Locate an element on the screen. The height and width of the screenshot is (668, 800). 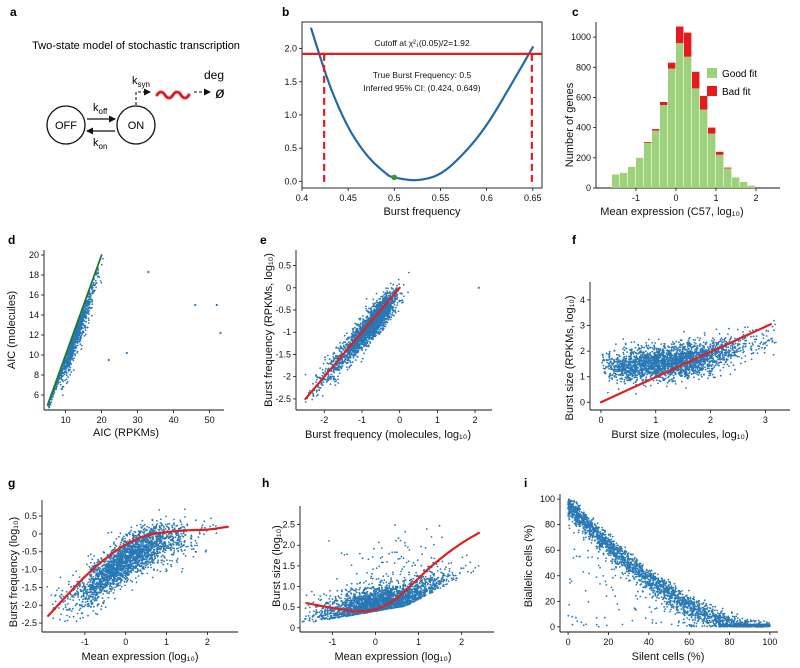
empty-set-icon: ø is located at coordinates (220, 93).